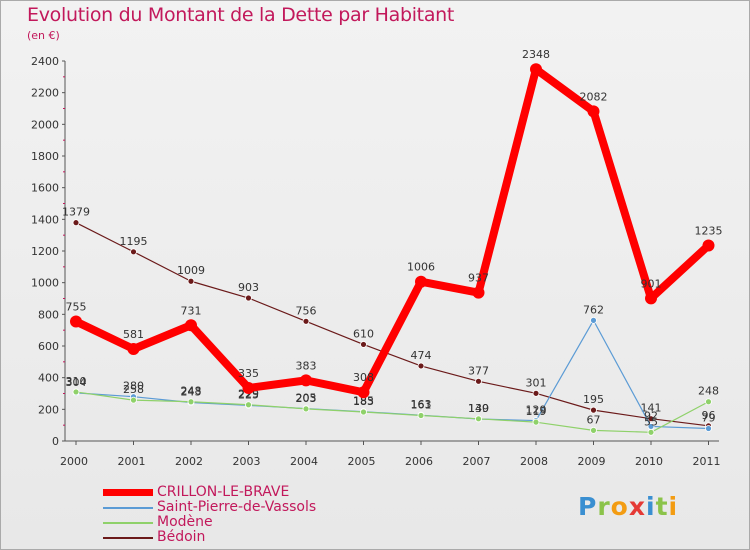 The height and width of the screenshot is (550, 750). What do you see at coordinates (248, 287) in the screenshot?
I see `data-label: 903` at bounding box center [248, 287].